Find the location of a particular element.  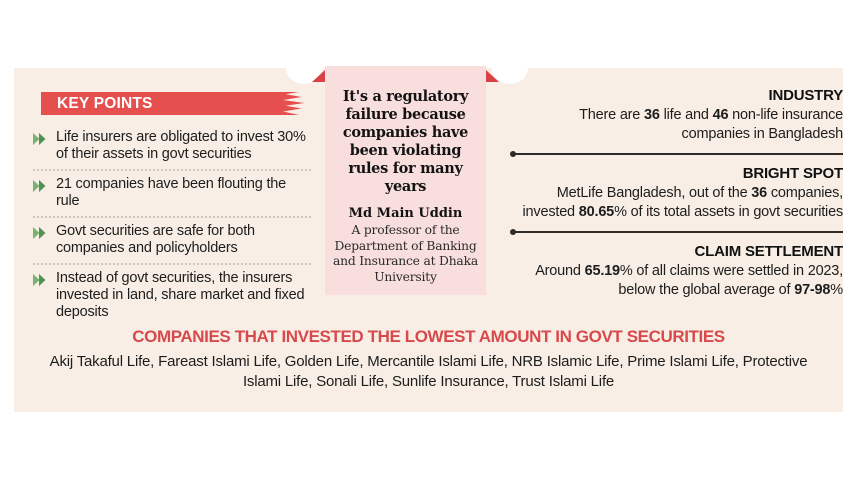

quote-author: Md Main Uddin is located at coordinates (405, 213).